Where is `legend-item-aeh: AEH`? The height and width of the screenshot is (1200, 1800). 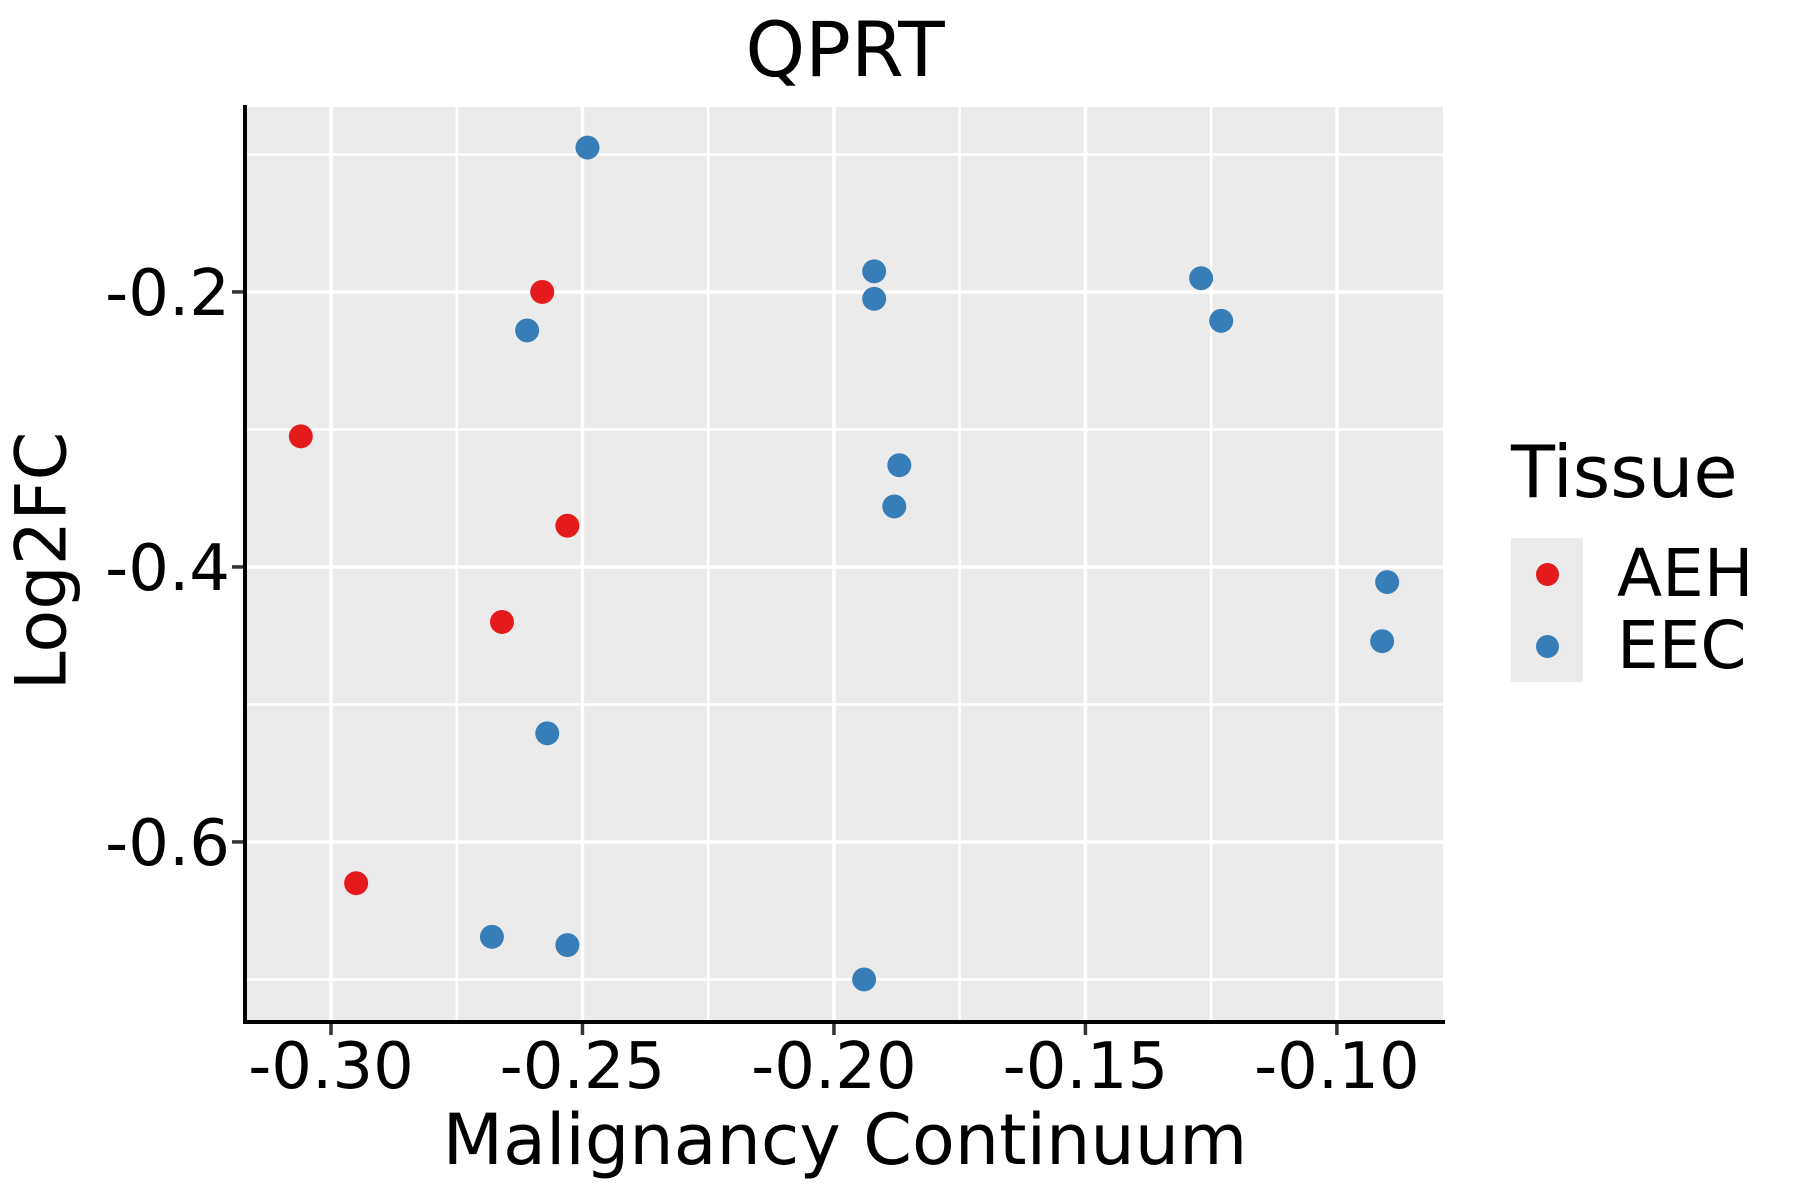 legend-item-aeh: AEH is located at coordinates (1632, 574).